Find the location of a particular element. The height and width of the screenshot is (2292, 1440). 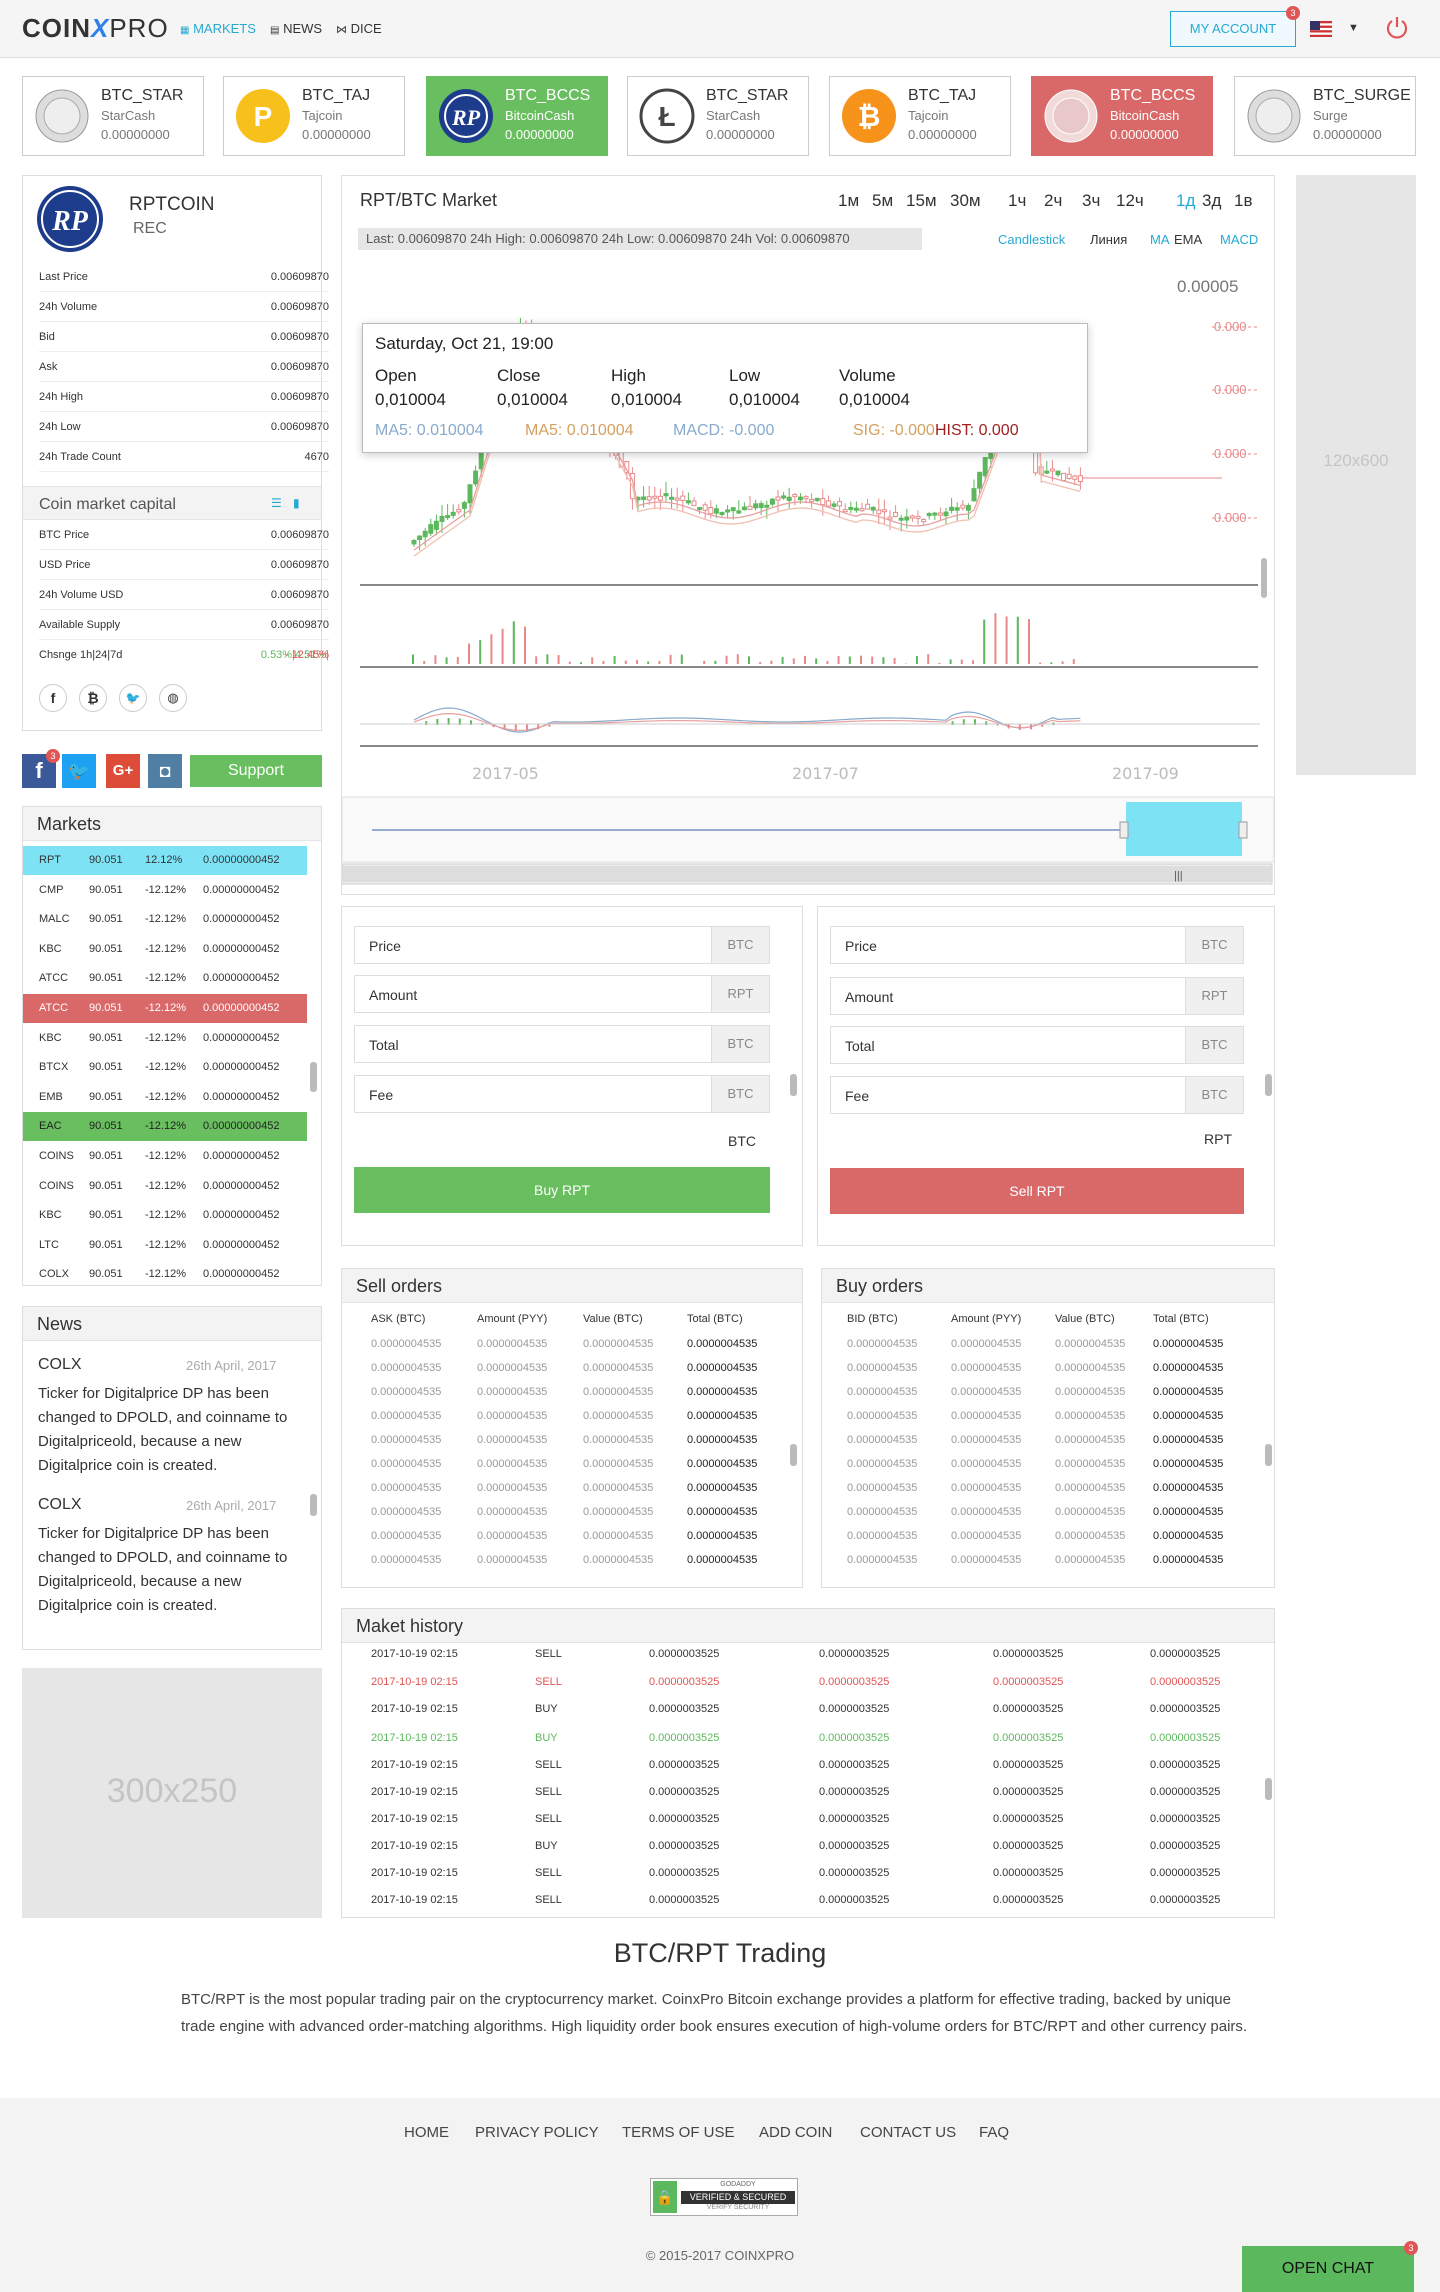

globe-icon: ◍ is located at coordinates (173, 698).